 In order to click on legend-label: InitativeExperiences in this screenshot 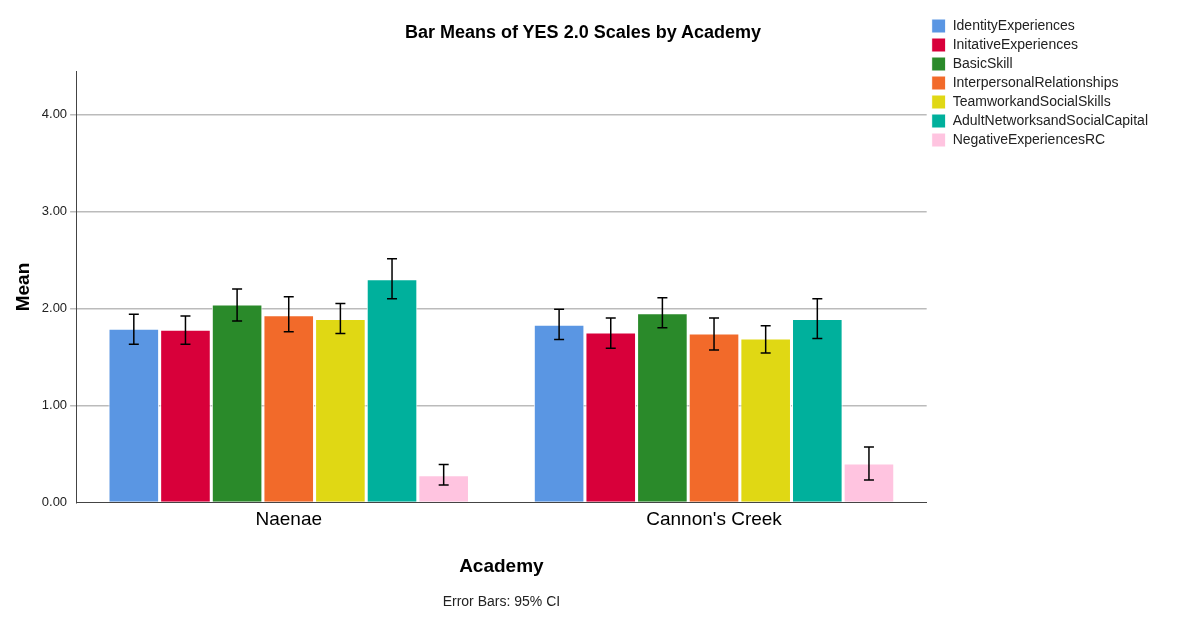, I will do `click(1015, 43)`.